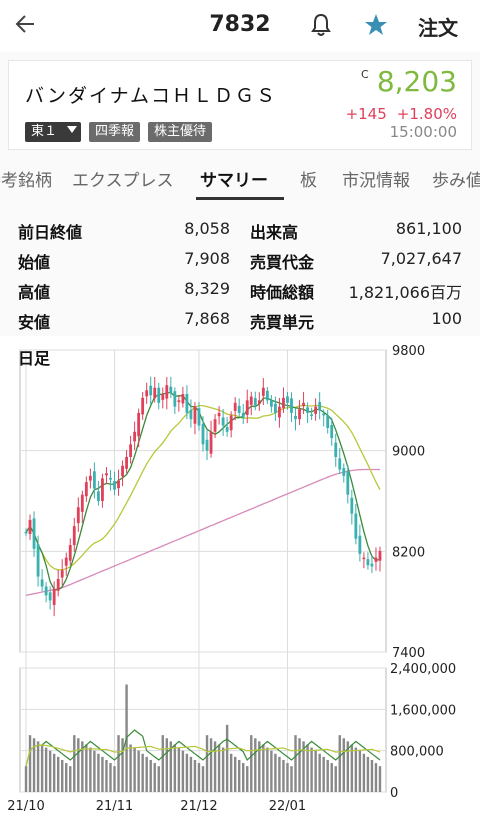 Image resolution: width=480 pixels, height=825 pixels. I want to click on order-button: 注文, so click(438, 28).